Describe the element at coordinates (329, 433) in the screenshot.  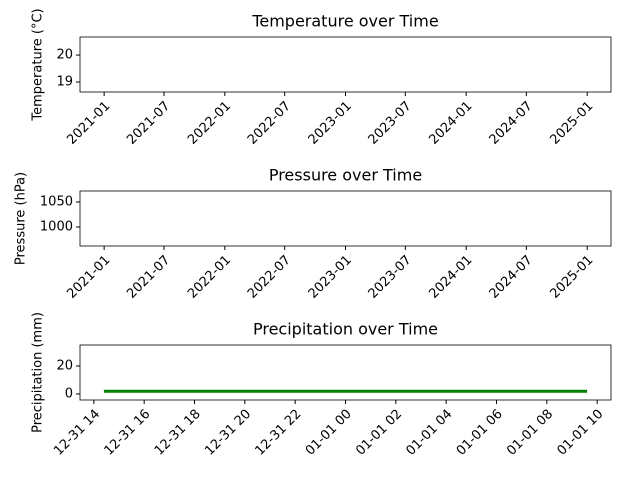
I see `x-tick-label: 01-01 00` at that location.